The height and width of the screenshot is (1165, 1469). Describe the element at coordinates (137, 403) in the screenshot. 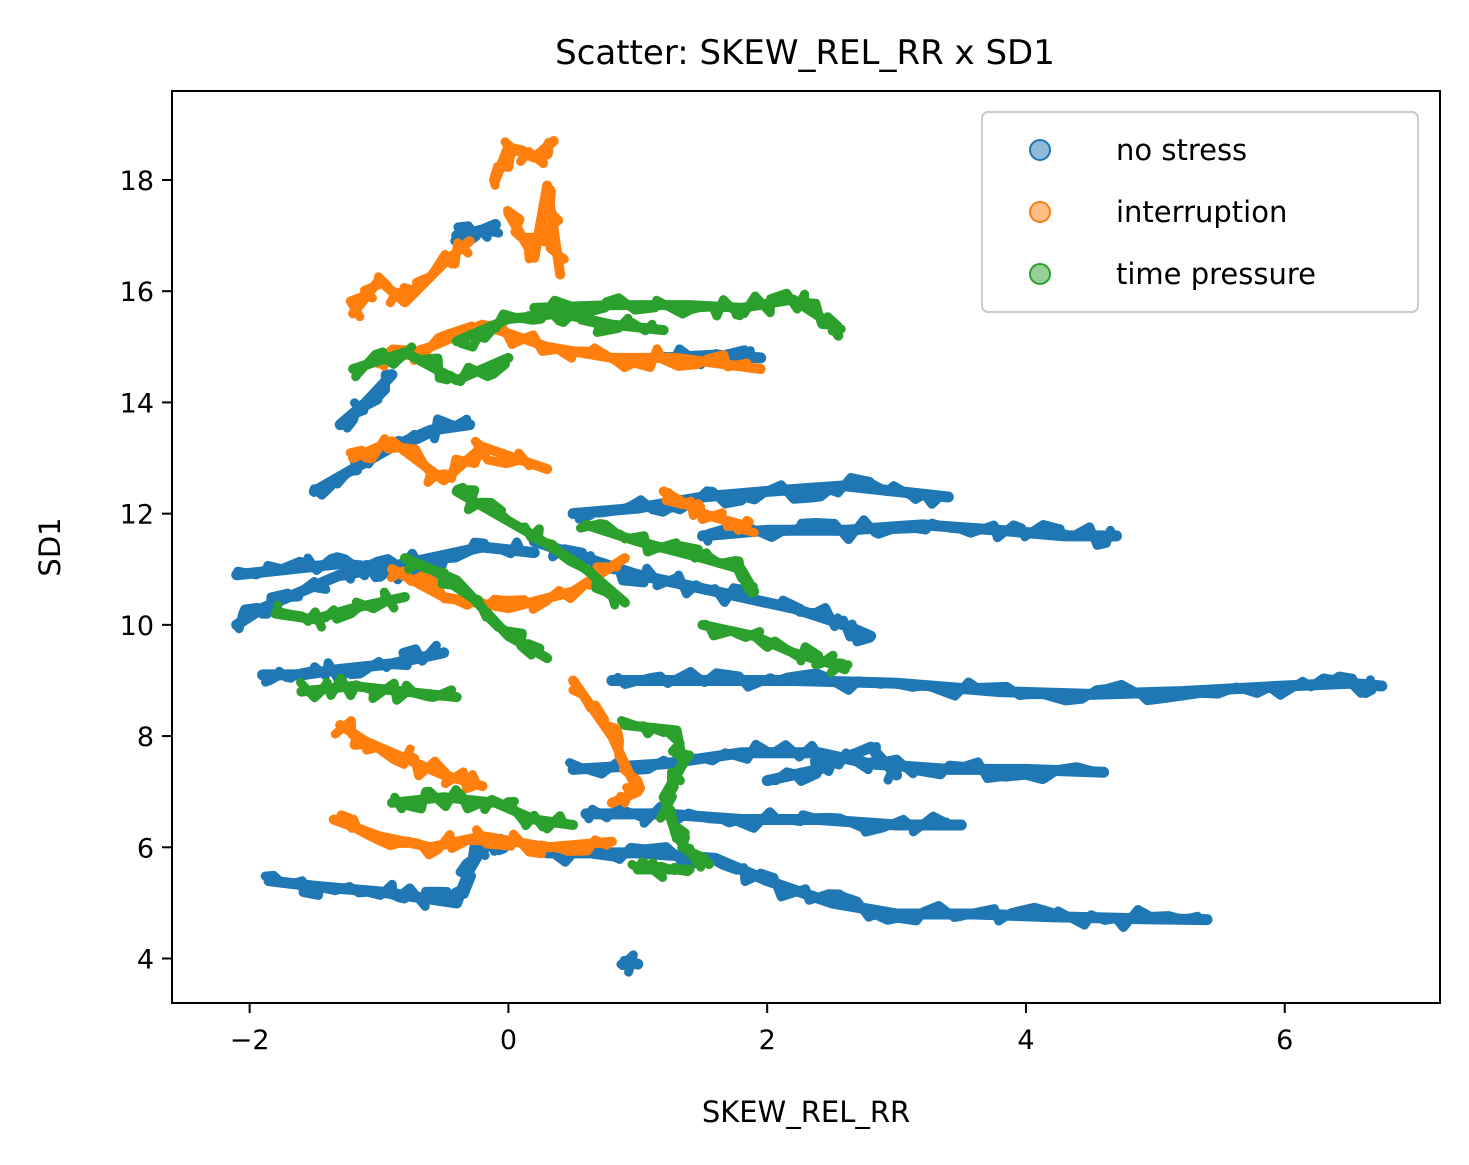

I see `y-tick-label: 14` at that location.